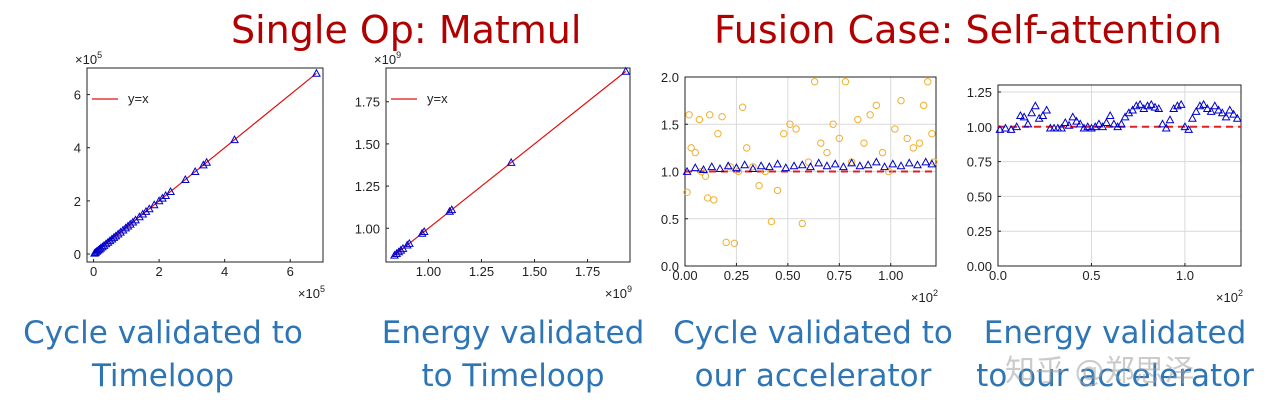 The width and height of the screenshot is (1278, 418). I want to click on y-tick-label: 4, so click(77, 148).